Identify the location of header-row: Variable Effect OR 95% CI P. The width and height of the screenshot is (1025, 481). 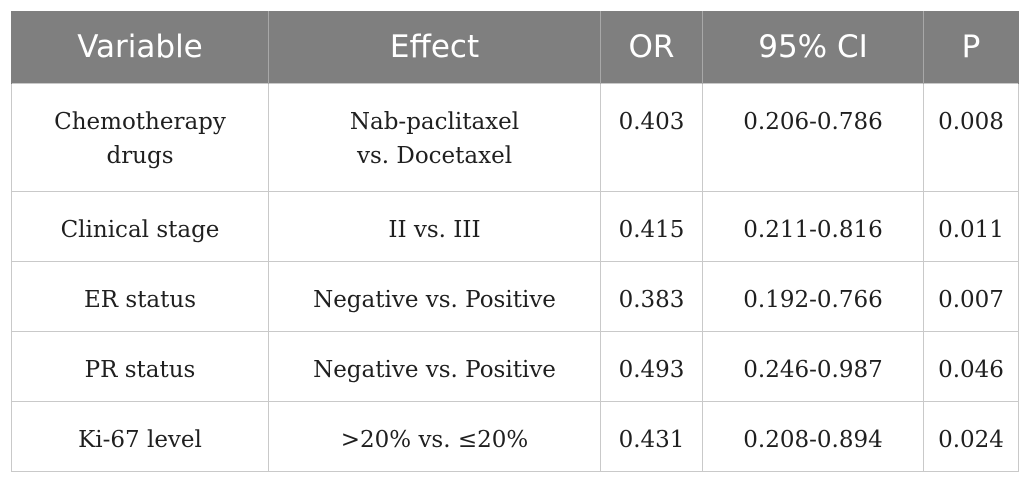
(515, 47).